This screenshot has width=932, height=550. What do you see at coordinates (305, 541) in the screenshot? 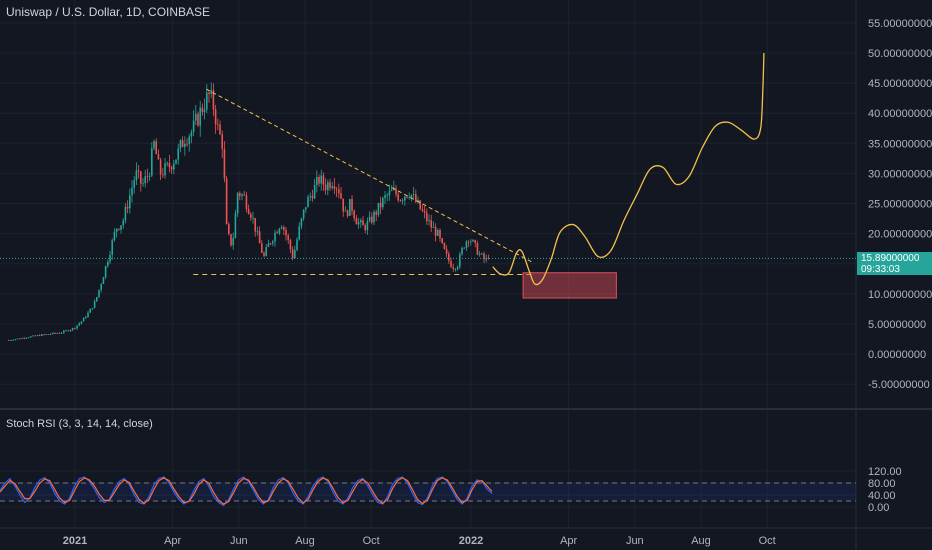
I see `time-tick-label: Aug` at bounding box center [305, 541].